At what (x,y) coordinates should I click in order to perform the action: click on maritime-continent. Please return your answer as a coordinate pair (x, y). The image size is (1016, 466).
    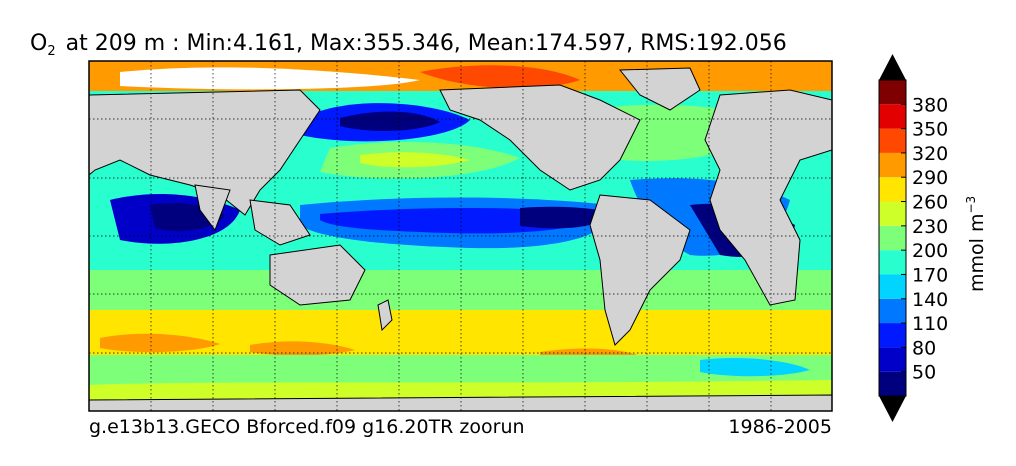
    Looking at the image, I should click on (280, 222).